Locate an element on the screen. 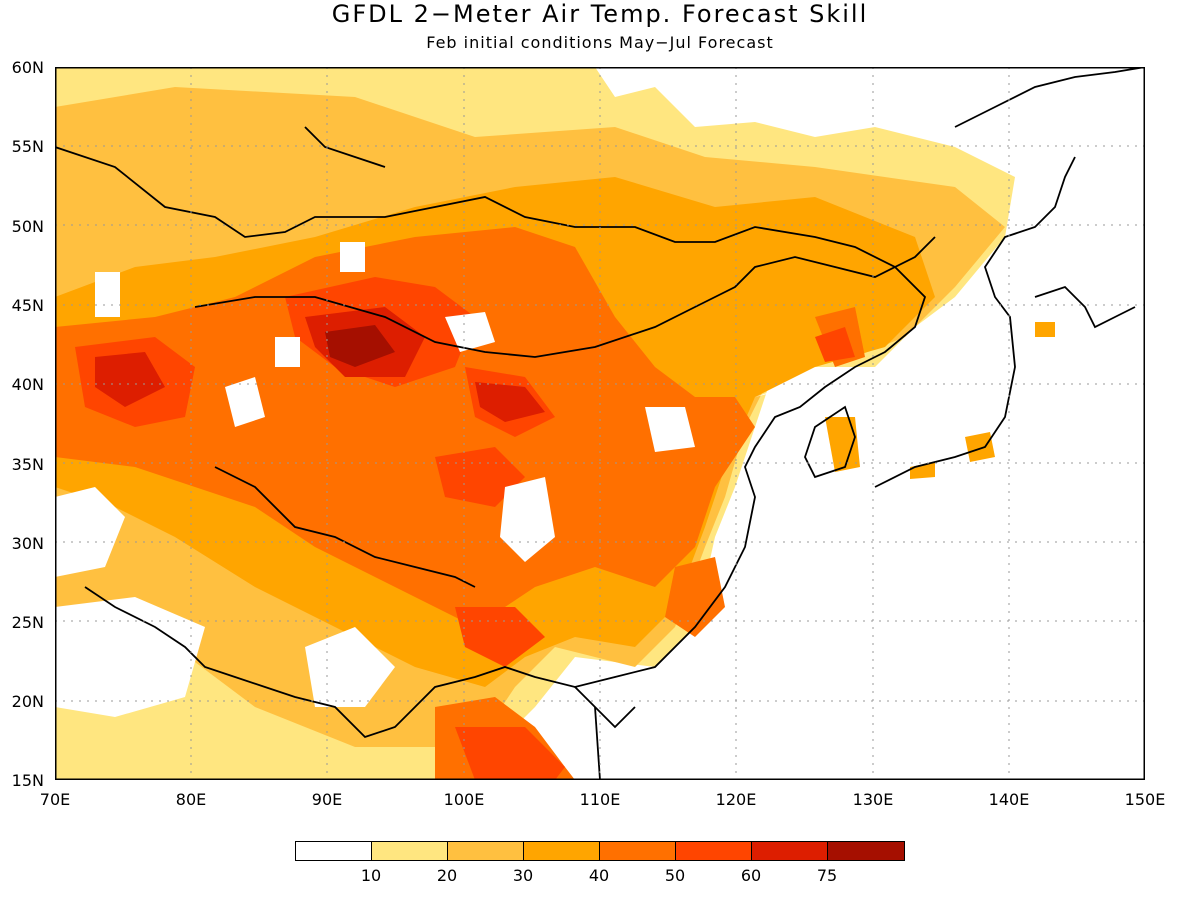 The height and width of the screenshot is (900, 1200). lat-label-50n: 50N is located at coordinates (27, 226).